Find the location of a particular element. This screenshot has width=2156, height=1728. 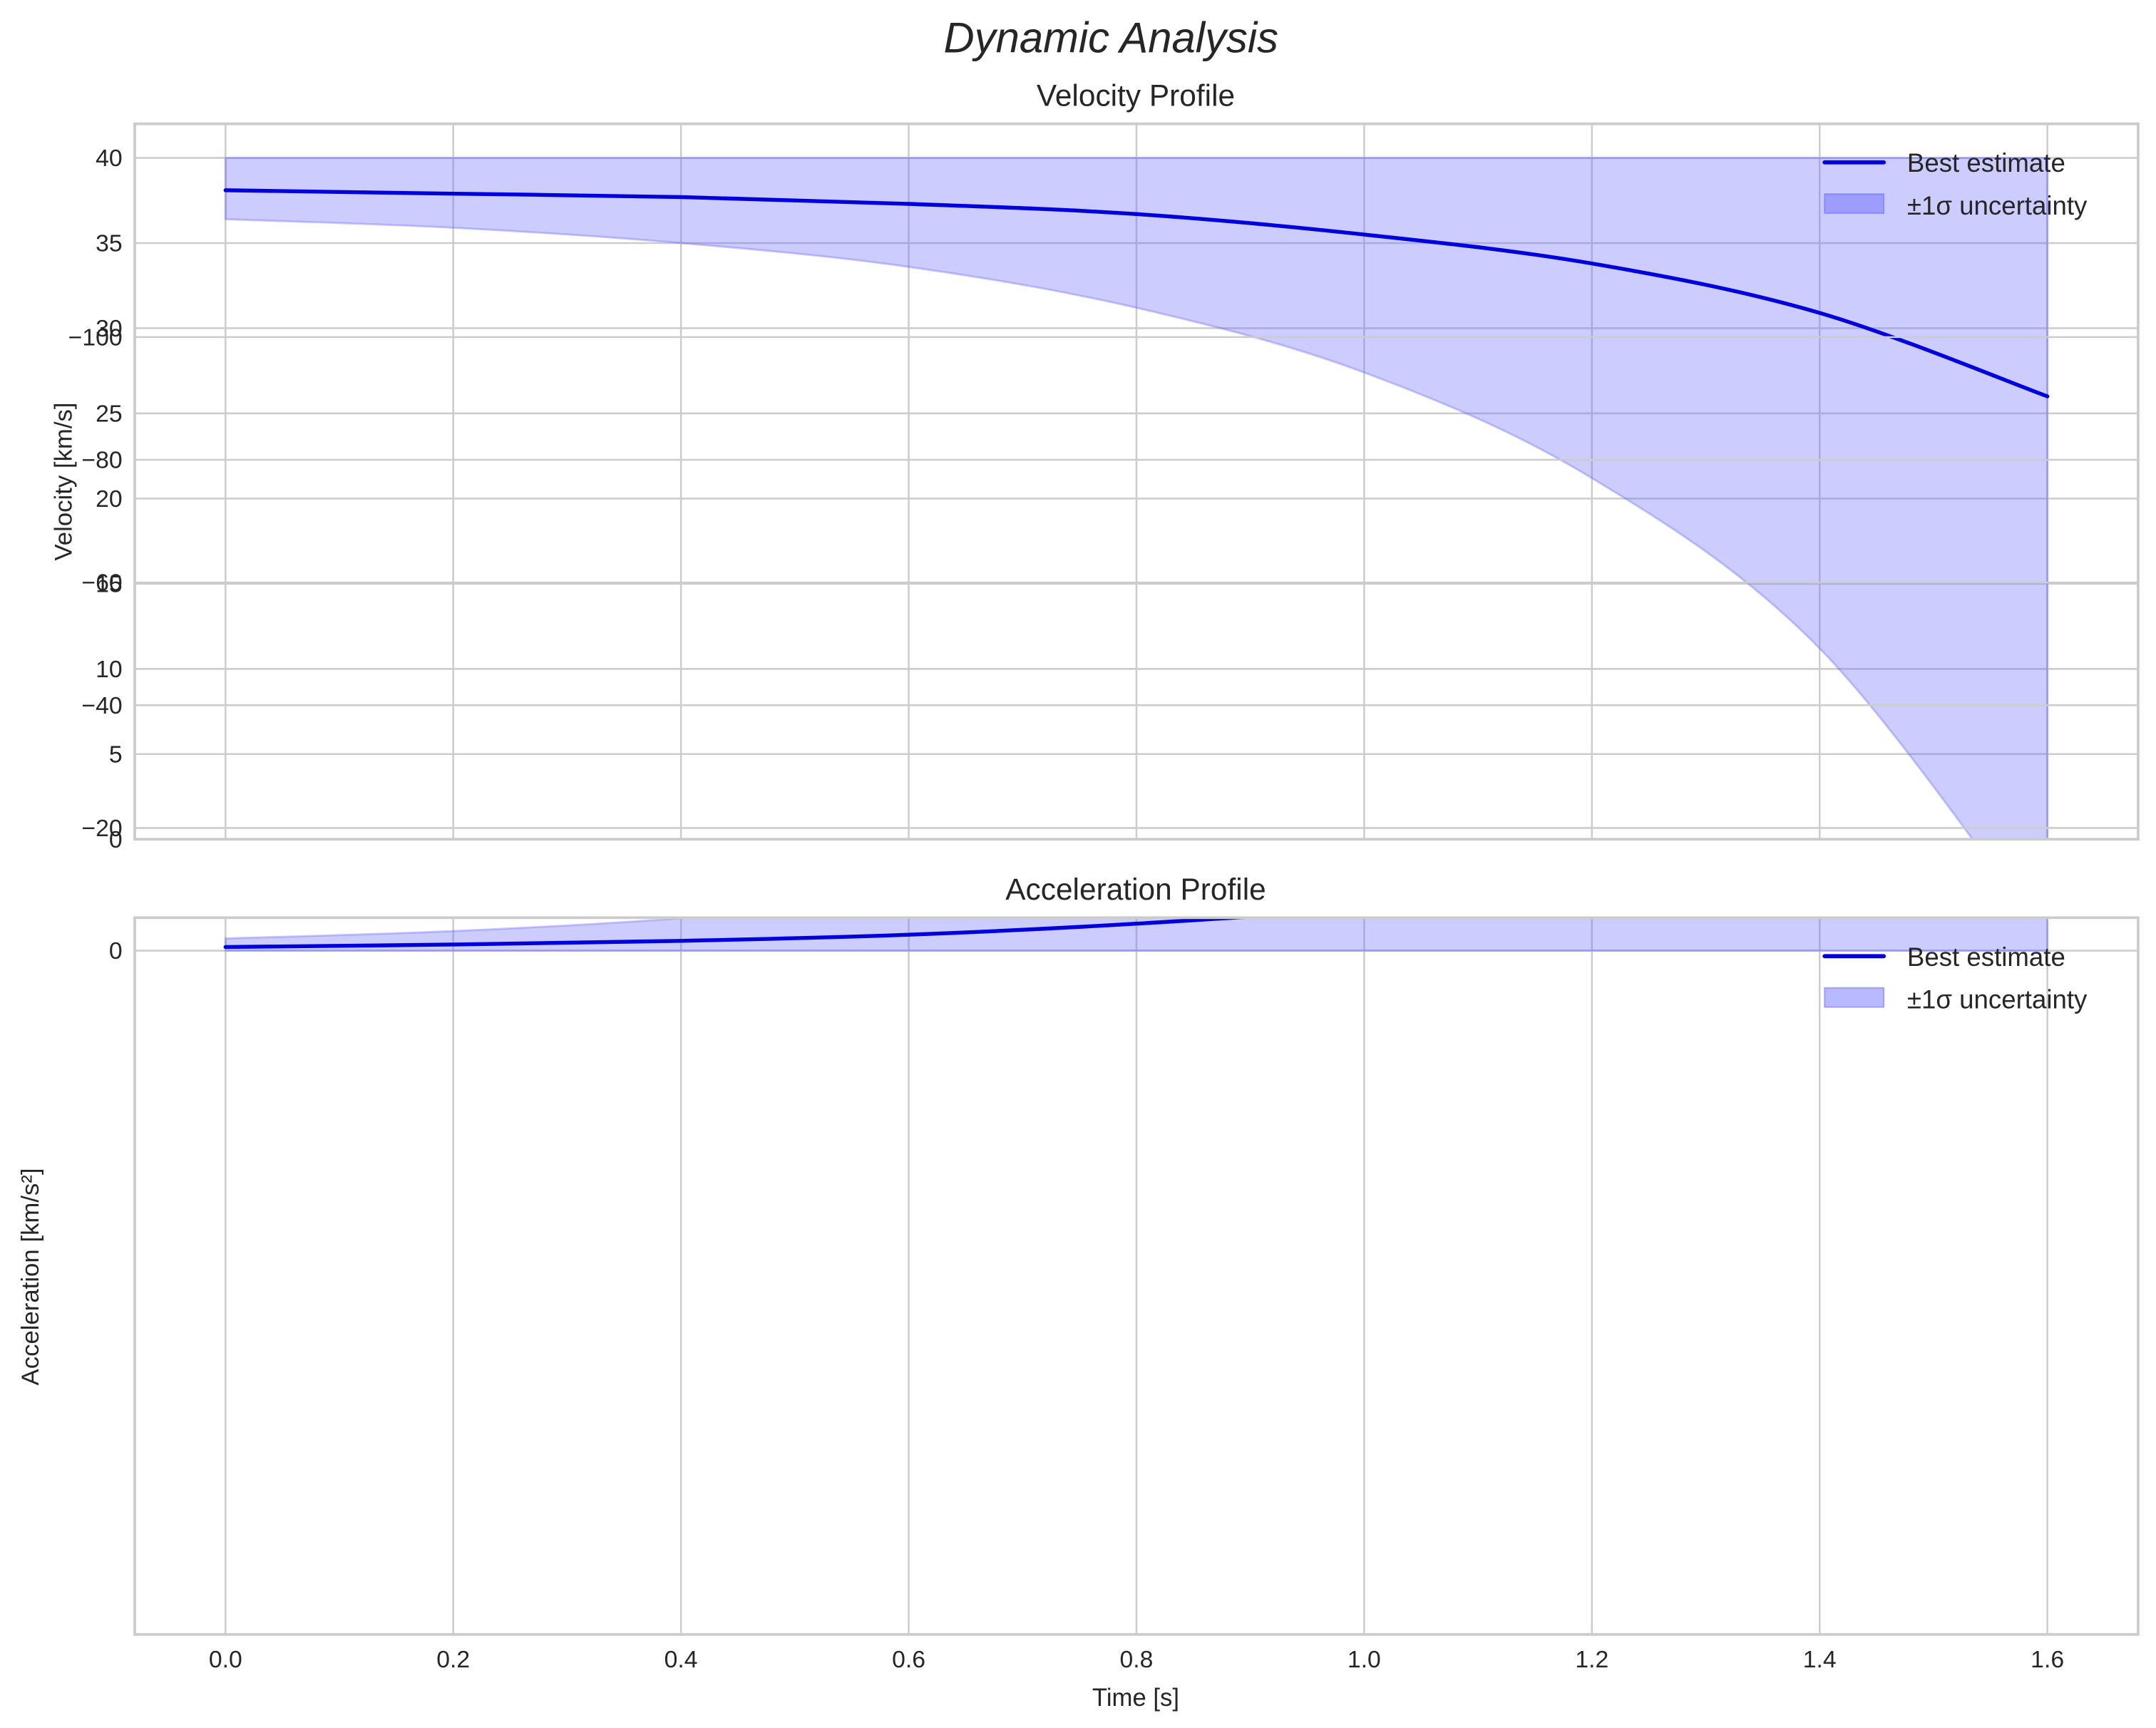

acceleration-y-axis-label: Acceleration [km/s²] is located at coordinates (30, 1277).